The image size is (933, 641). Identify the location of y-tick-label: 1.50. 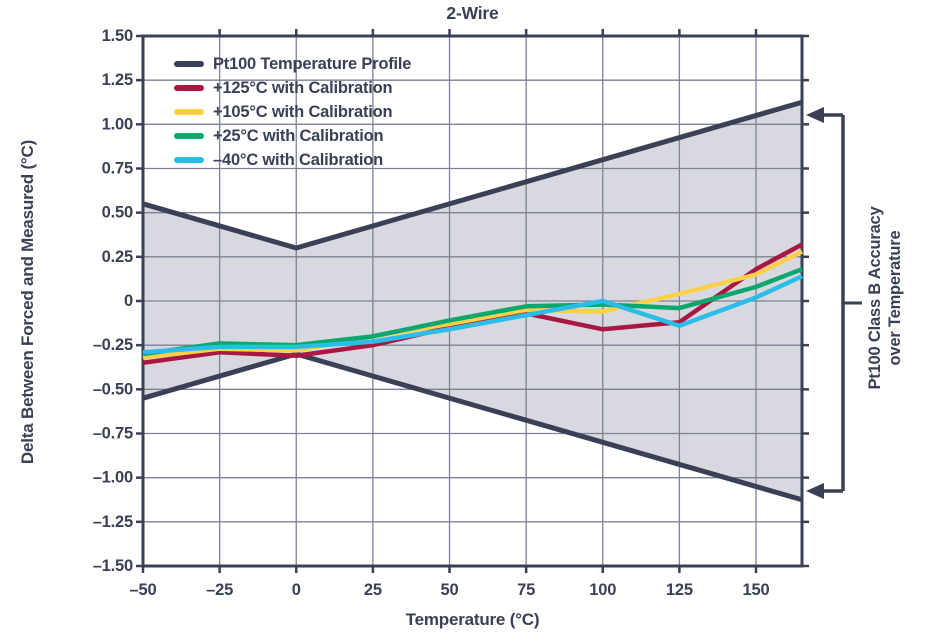
(117, 36).